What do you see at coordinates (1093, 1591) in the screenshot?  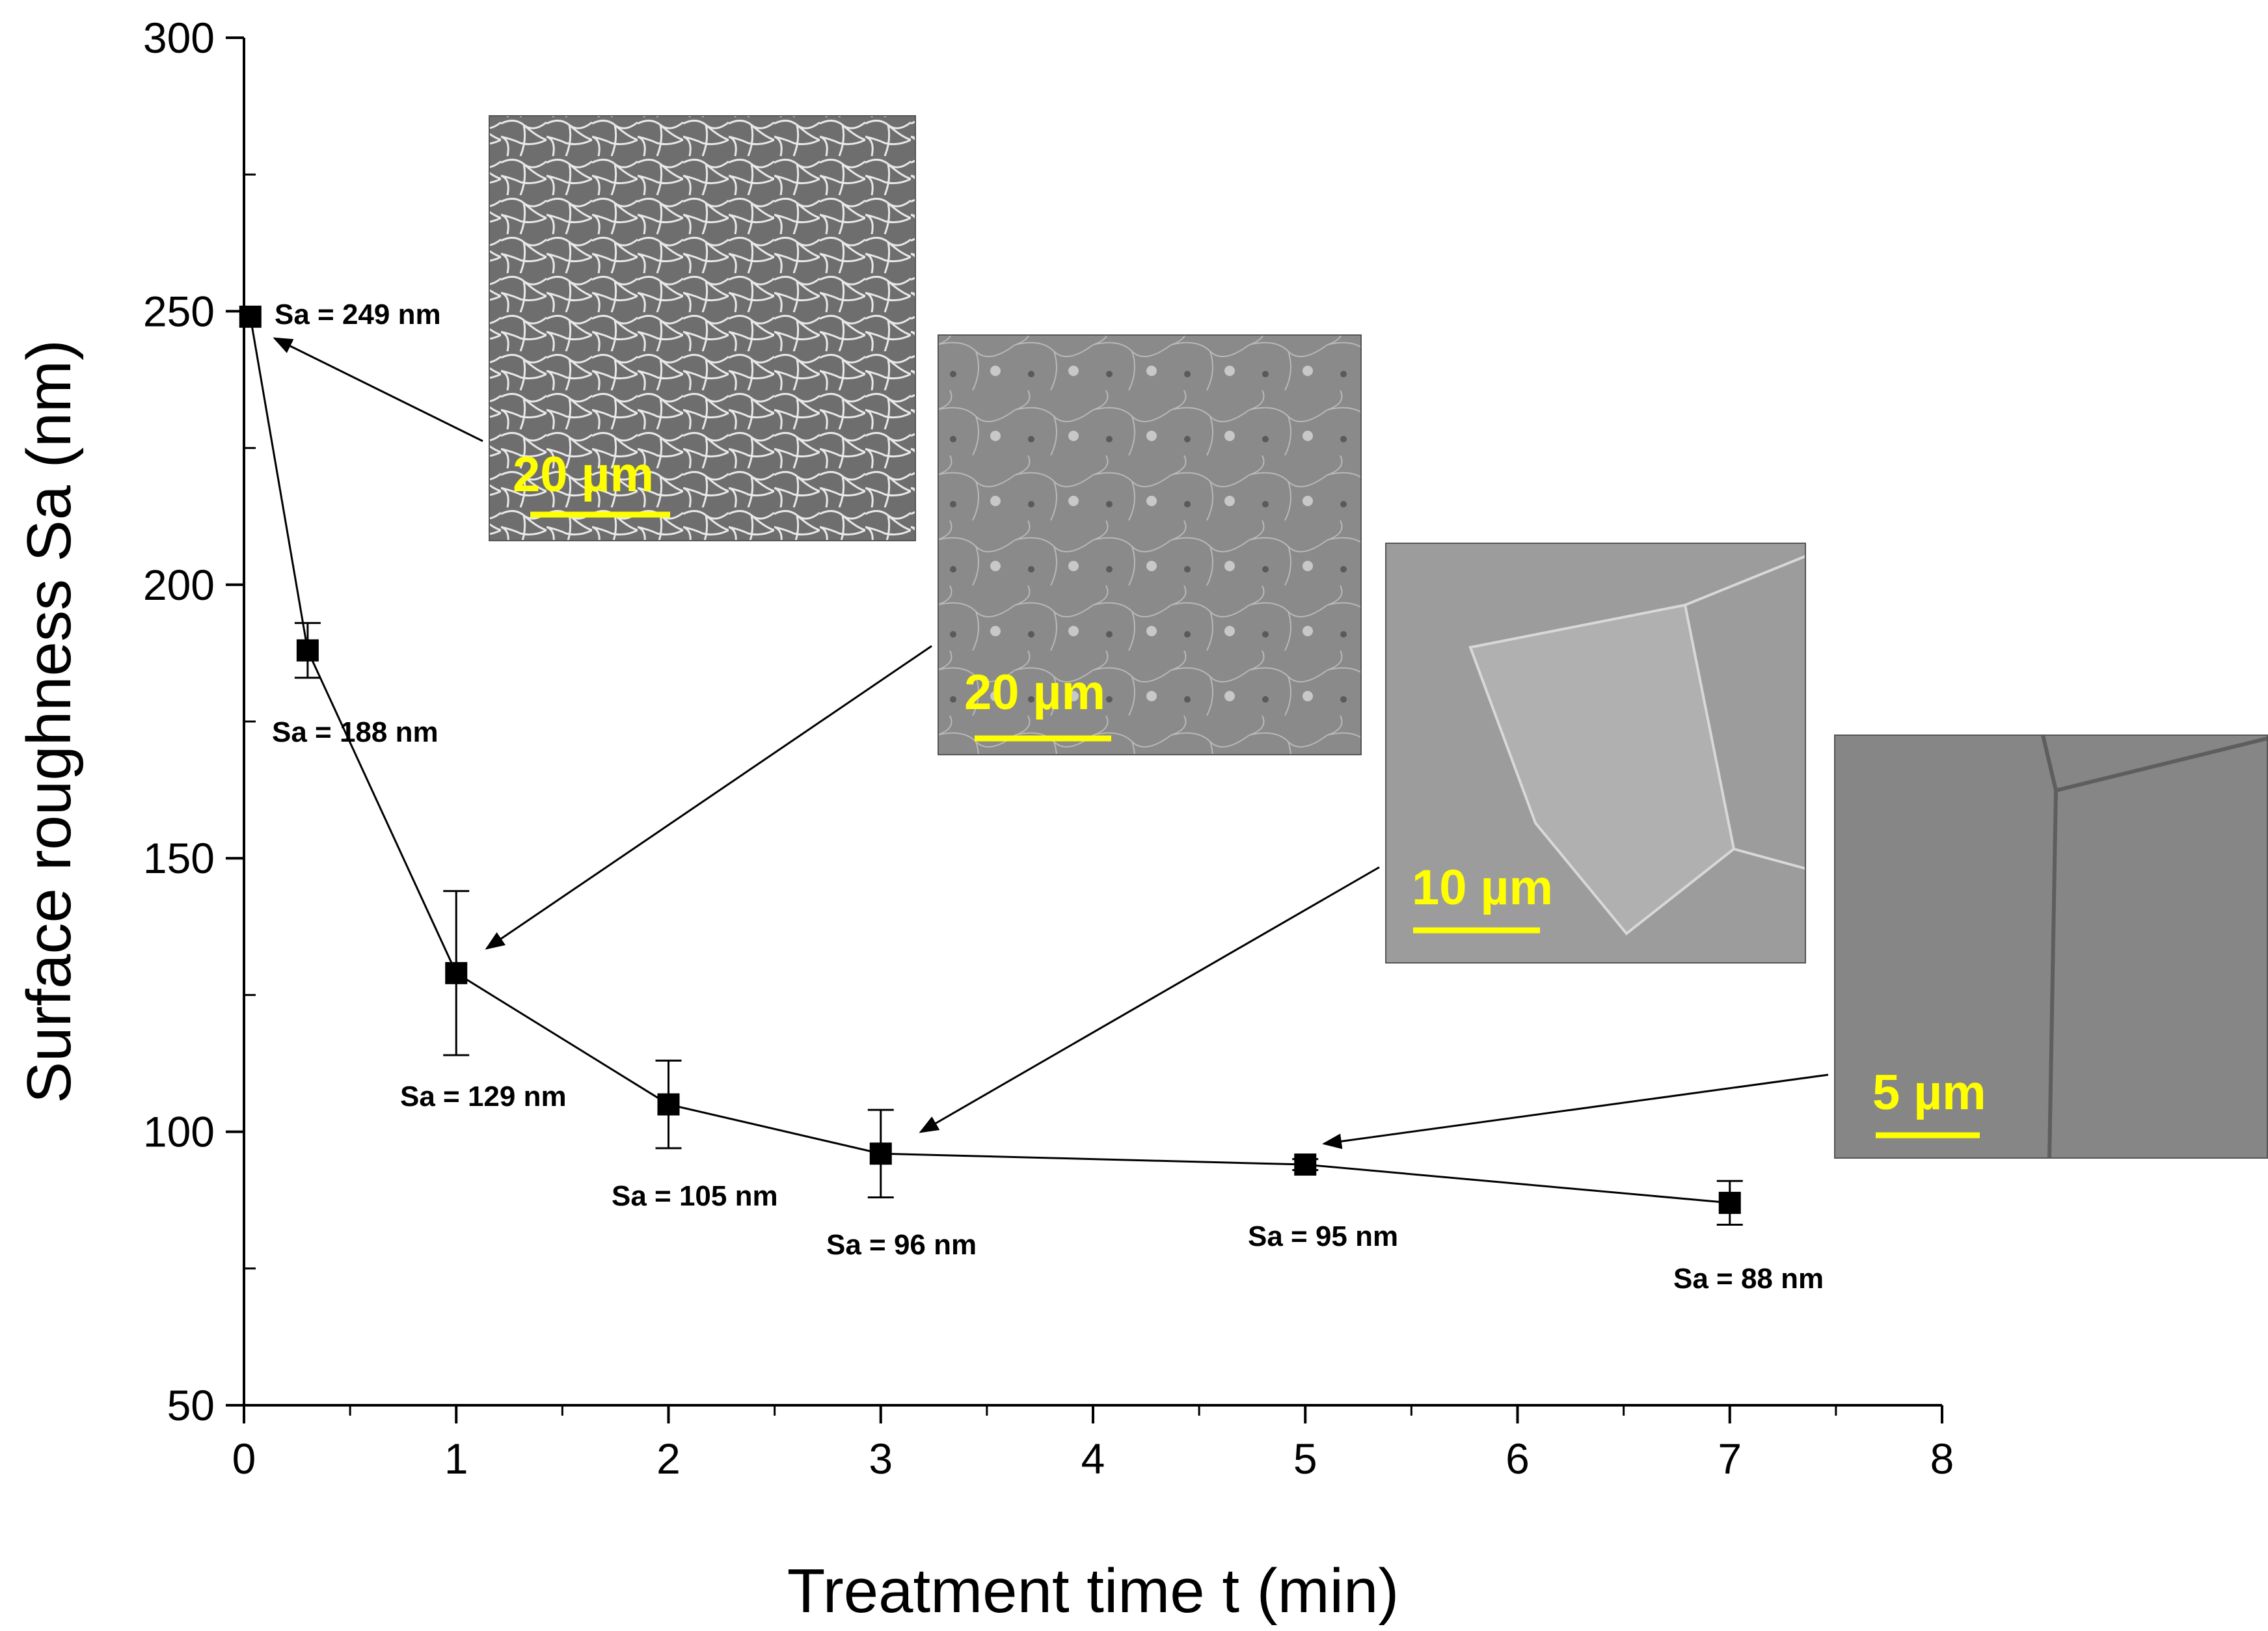 I see `x-axis-title: Treatment time t (min)` at bounding box center [1093, 1591].